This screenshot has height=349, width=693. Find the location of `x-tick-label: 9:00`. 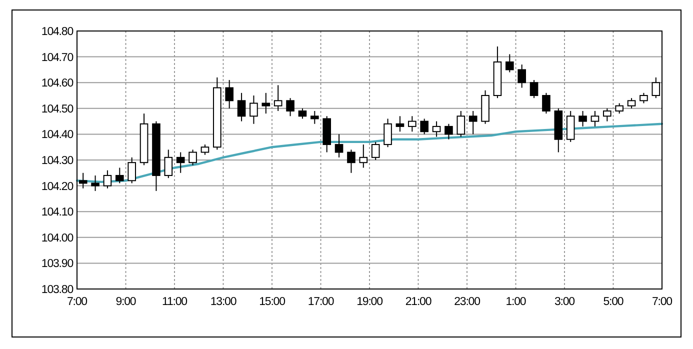

x-tick-label: 9:00 is located at coordinates (126, 302).